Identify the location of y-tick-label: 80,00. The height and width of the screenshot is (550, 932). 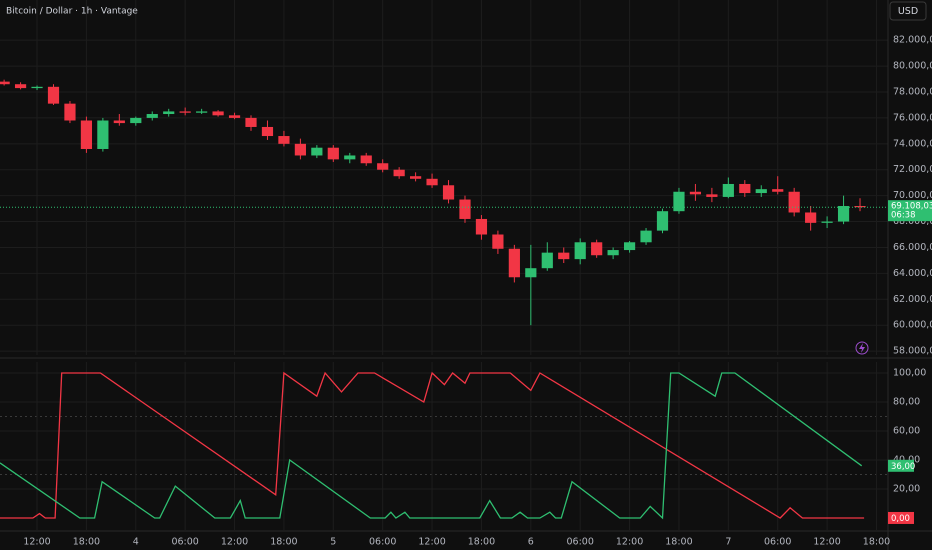
(906, 402).